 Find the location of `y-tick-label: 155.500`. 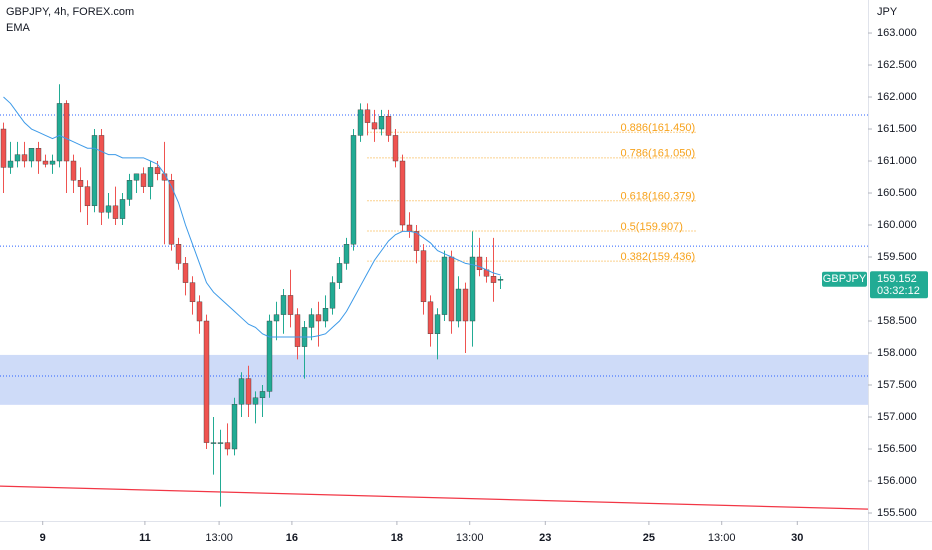

y-tick-label: 155.500 is located at coordinates (897, 513).